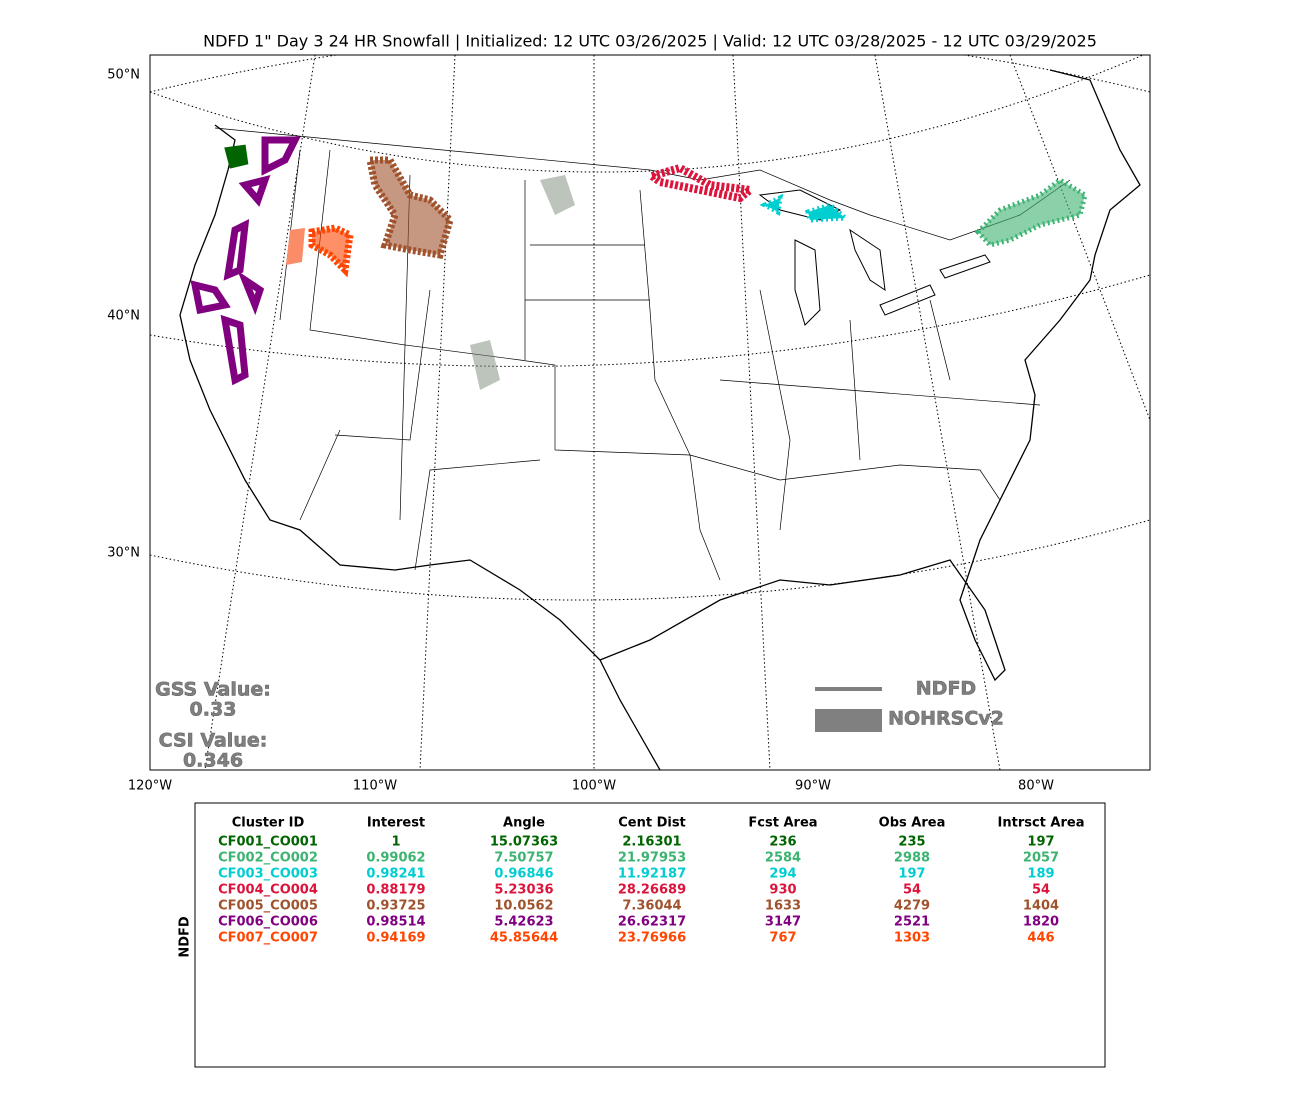 Image resolution: width=1300 pixels, height=1100 pixels. I want to click on table-cell: 11.92187, so click(652, 874).